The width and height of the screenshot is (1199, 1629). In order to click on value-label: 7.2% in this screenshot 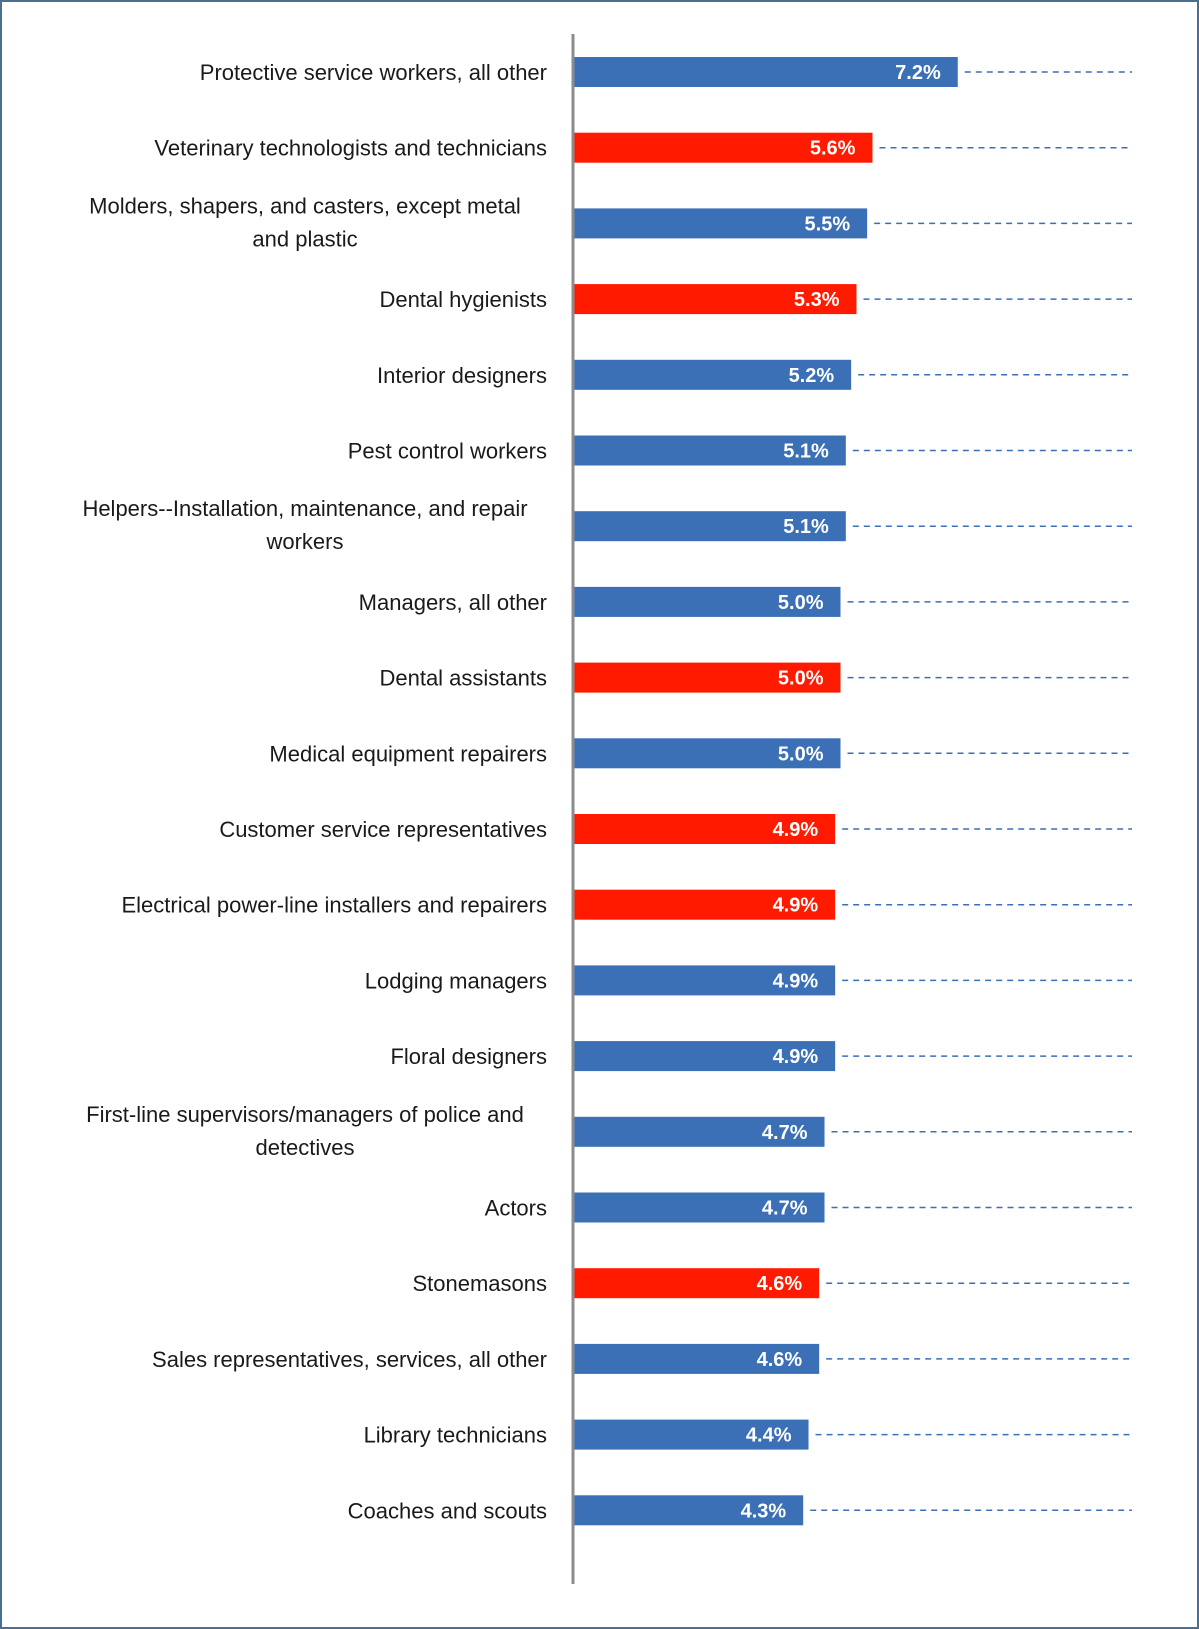, I will do `click(918, 73)`.